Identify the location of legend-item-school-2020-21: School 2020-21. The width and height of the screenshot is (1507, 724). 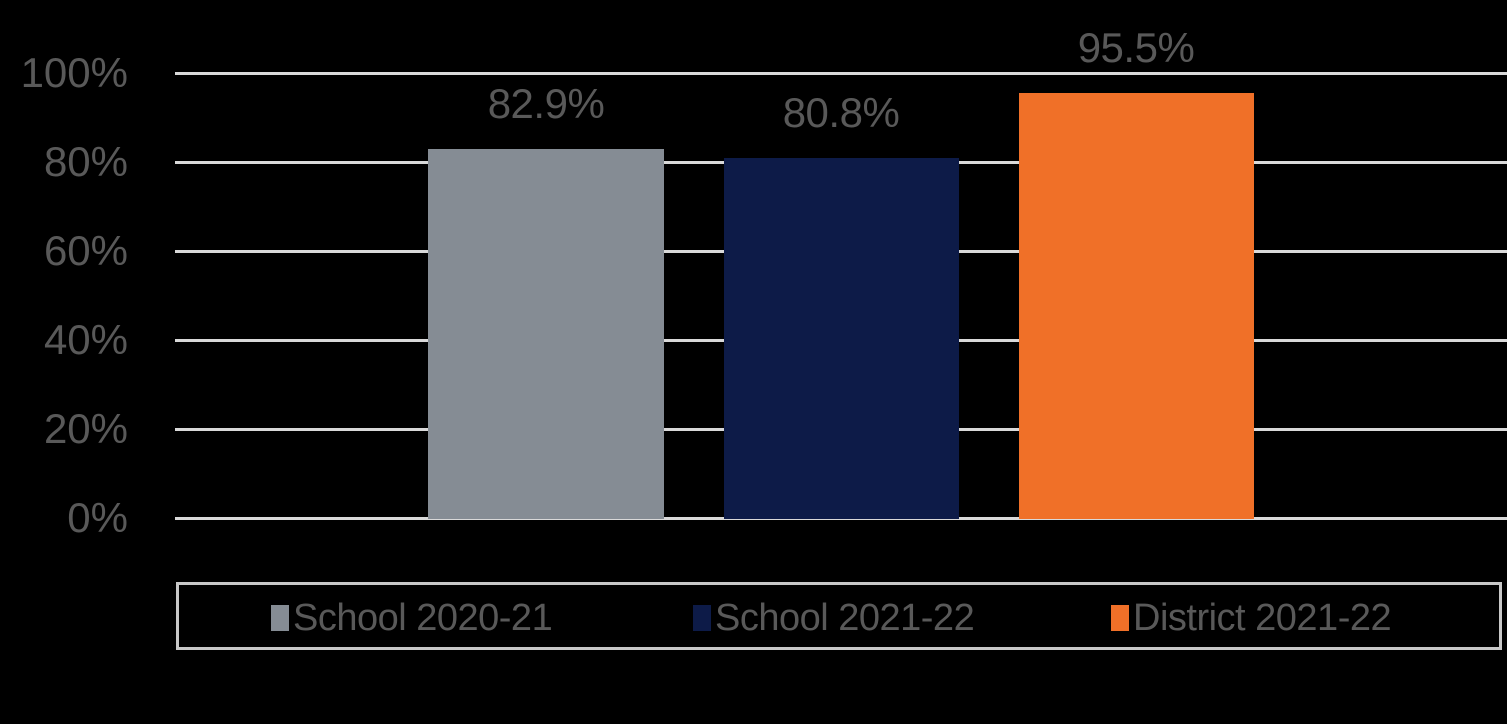
(412, 618).